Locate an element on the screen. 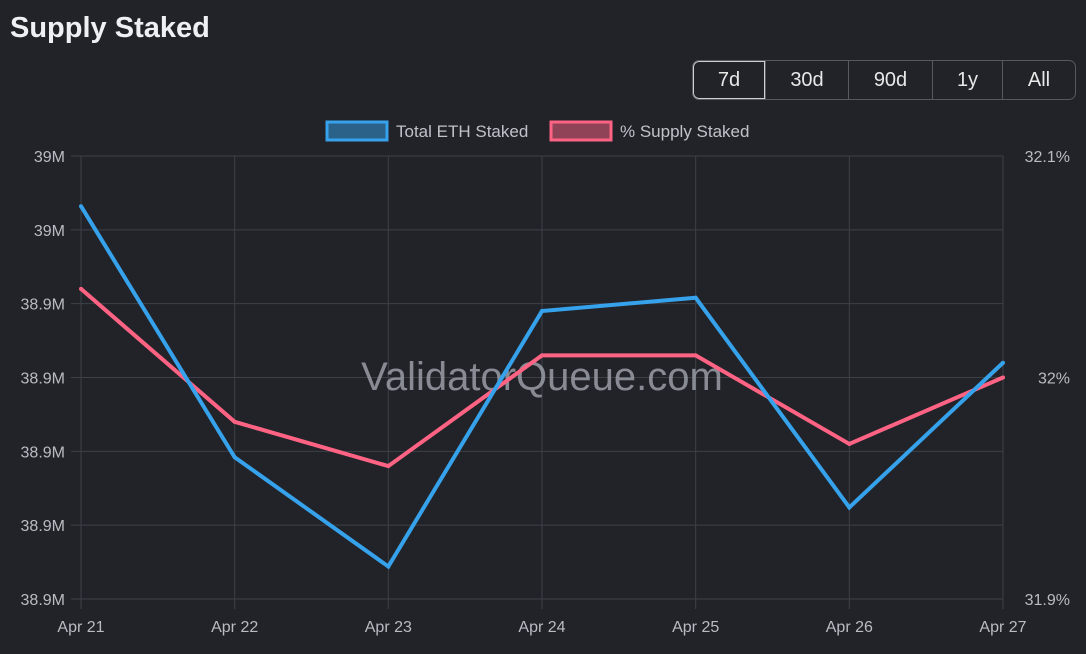 The width and height of the screenshot is (1086, 654). y-right-tick-label: 32.1% is located at coordinates (1047, 157).